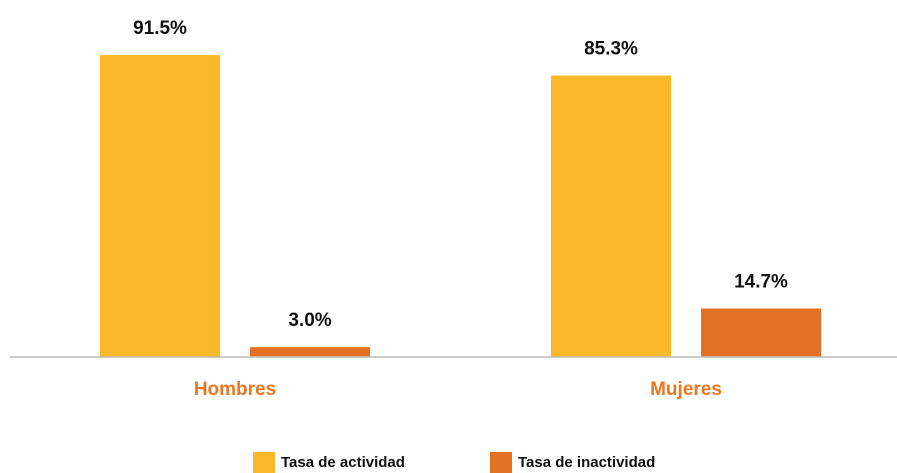 The width and height of the screenshot is (897, 473). I want to click on legend-label: Tasa de inactividad, so click(586, 462).